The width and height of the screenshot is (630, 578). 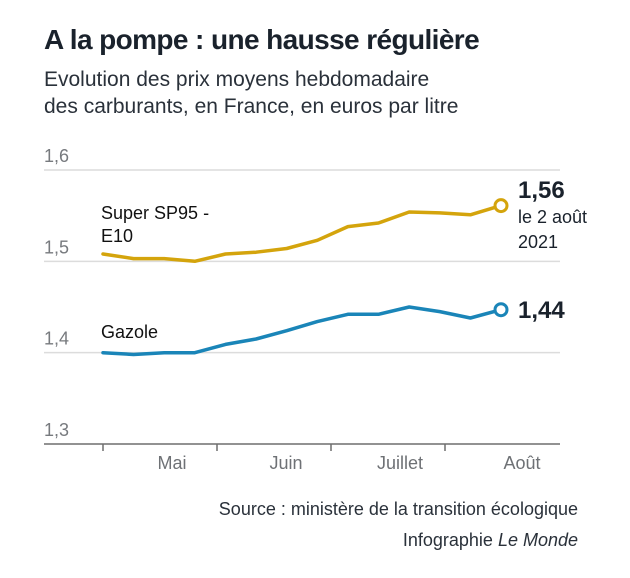 I want to click on credit-brand: Le Monde, so click(x=537, y=540).